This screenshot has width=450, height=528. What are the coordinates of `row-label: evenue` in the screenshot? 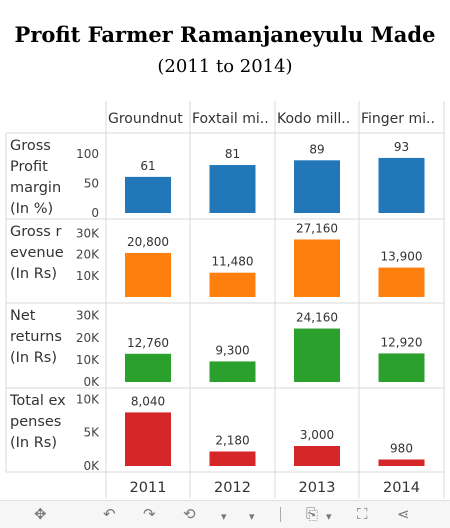 It's located at (37, 253).